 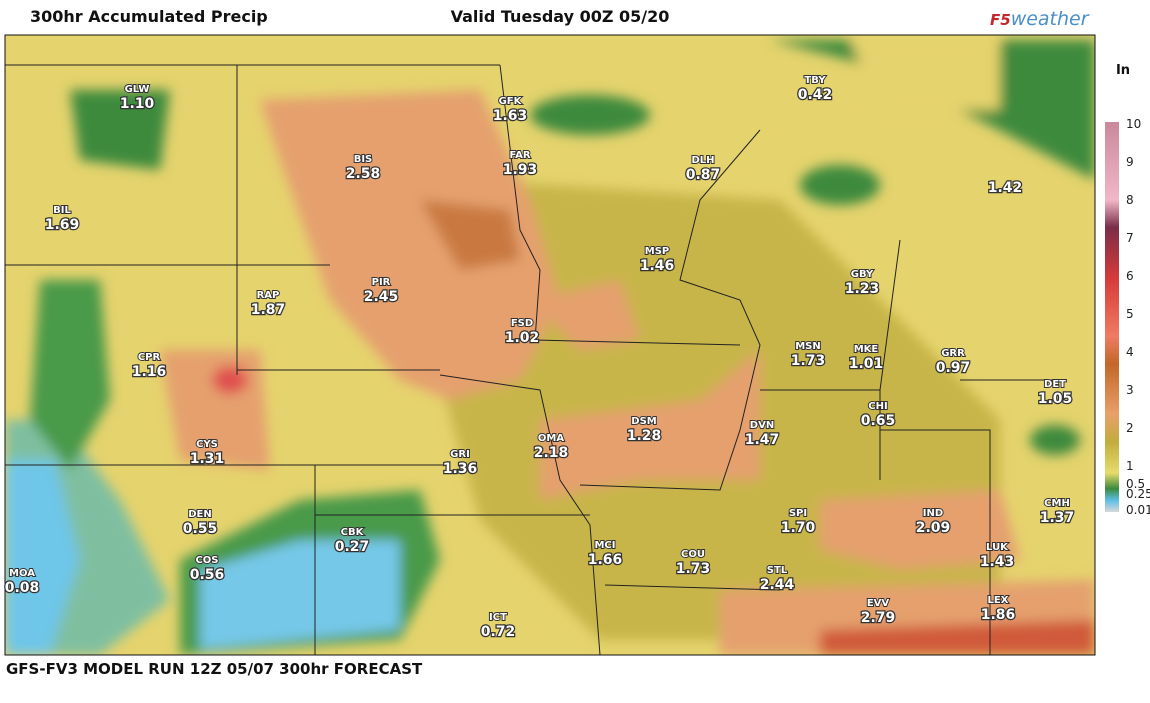 What do you see at coordinates (815, 80) in the screenshot?
I see `station-code: TBY` at bounding box center [815, 80].